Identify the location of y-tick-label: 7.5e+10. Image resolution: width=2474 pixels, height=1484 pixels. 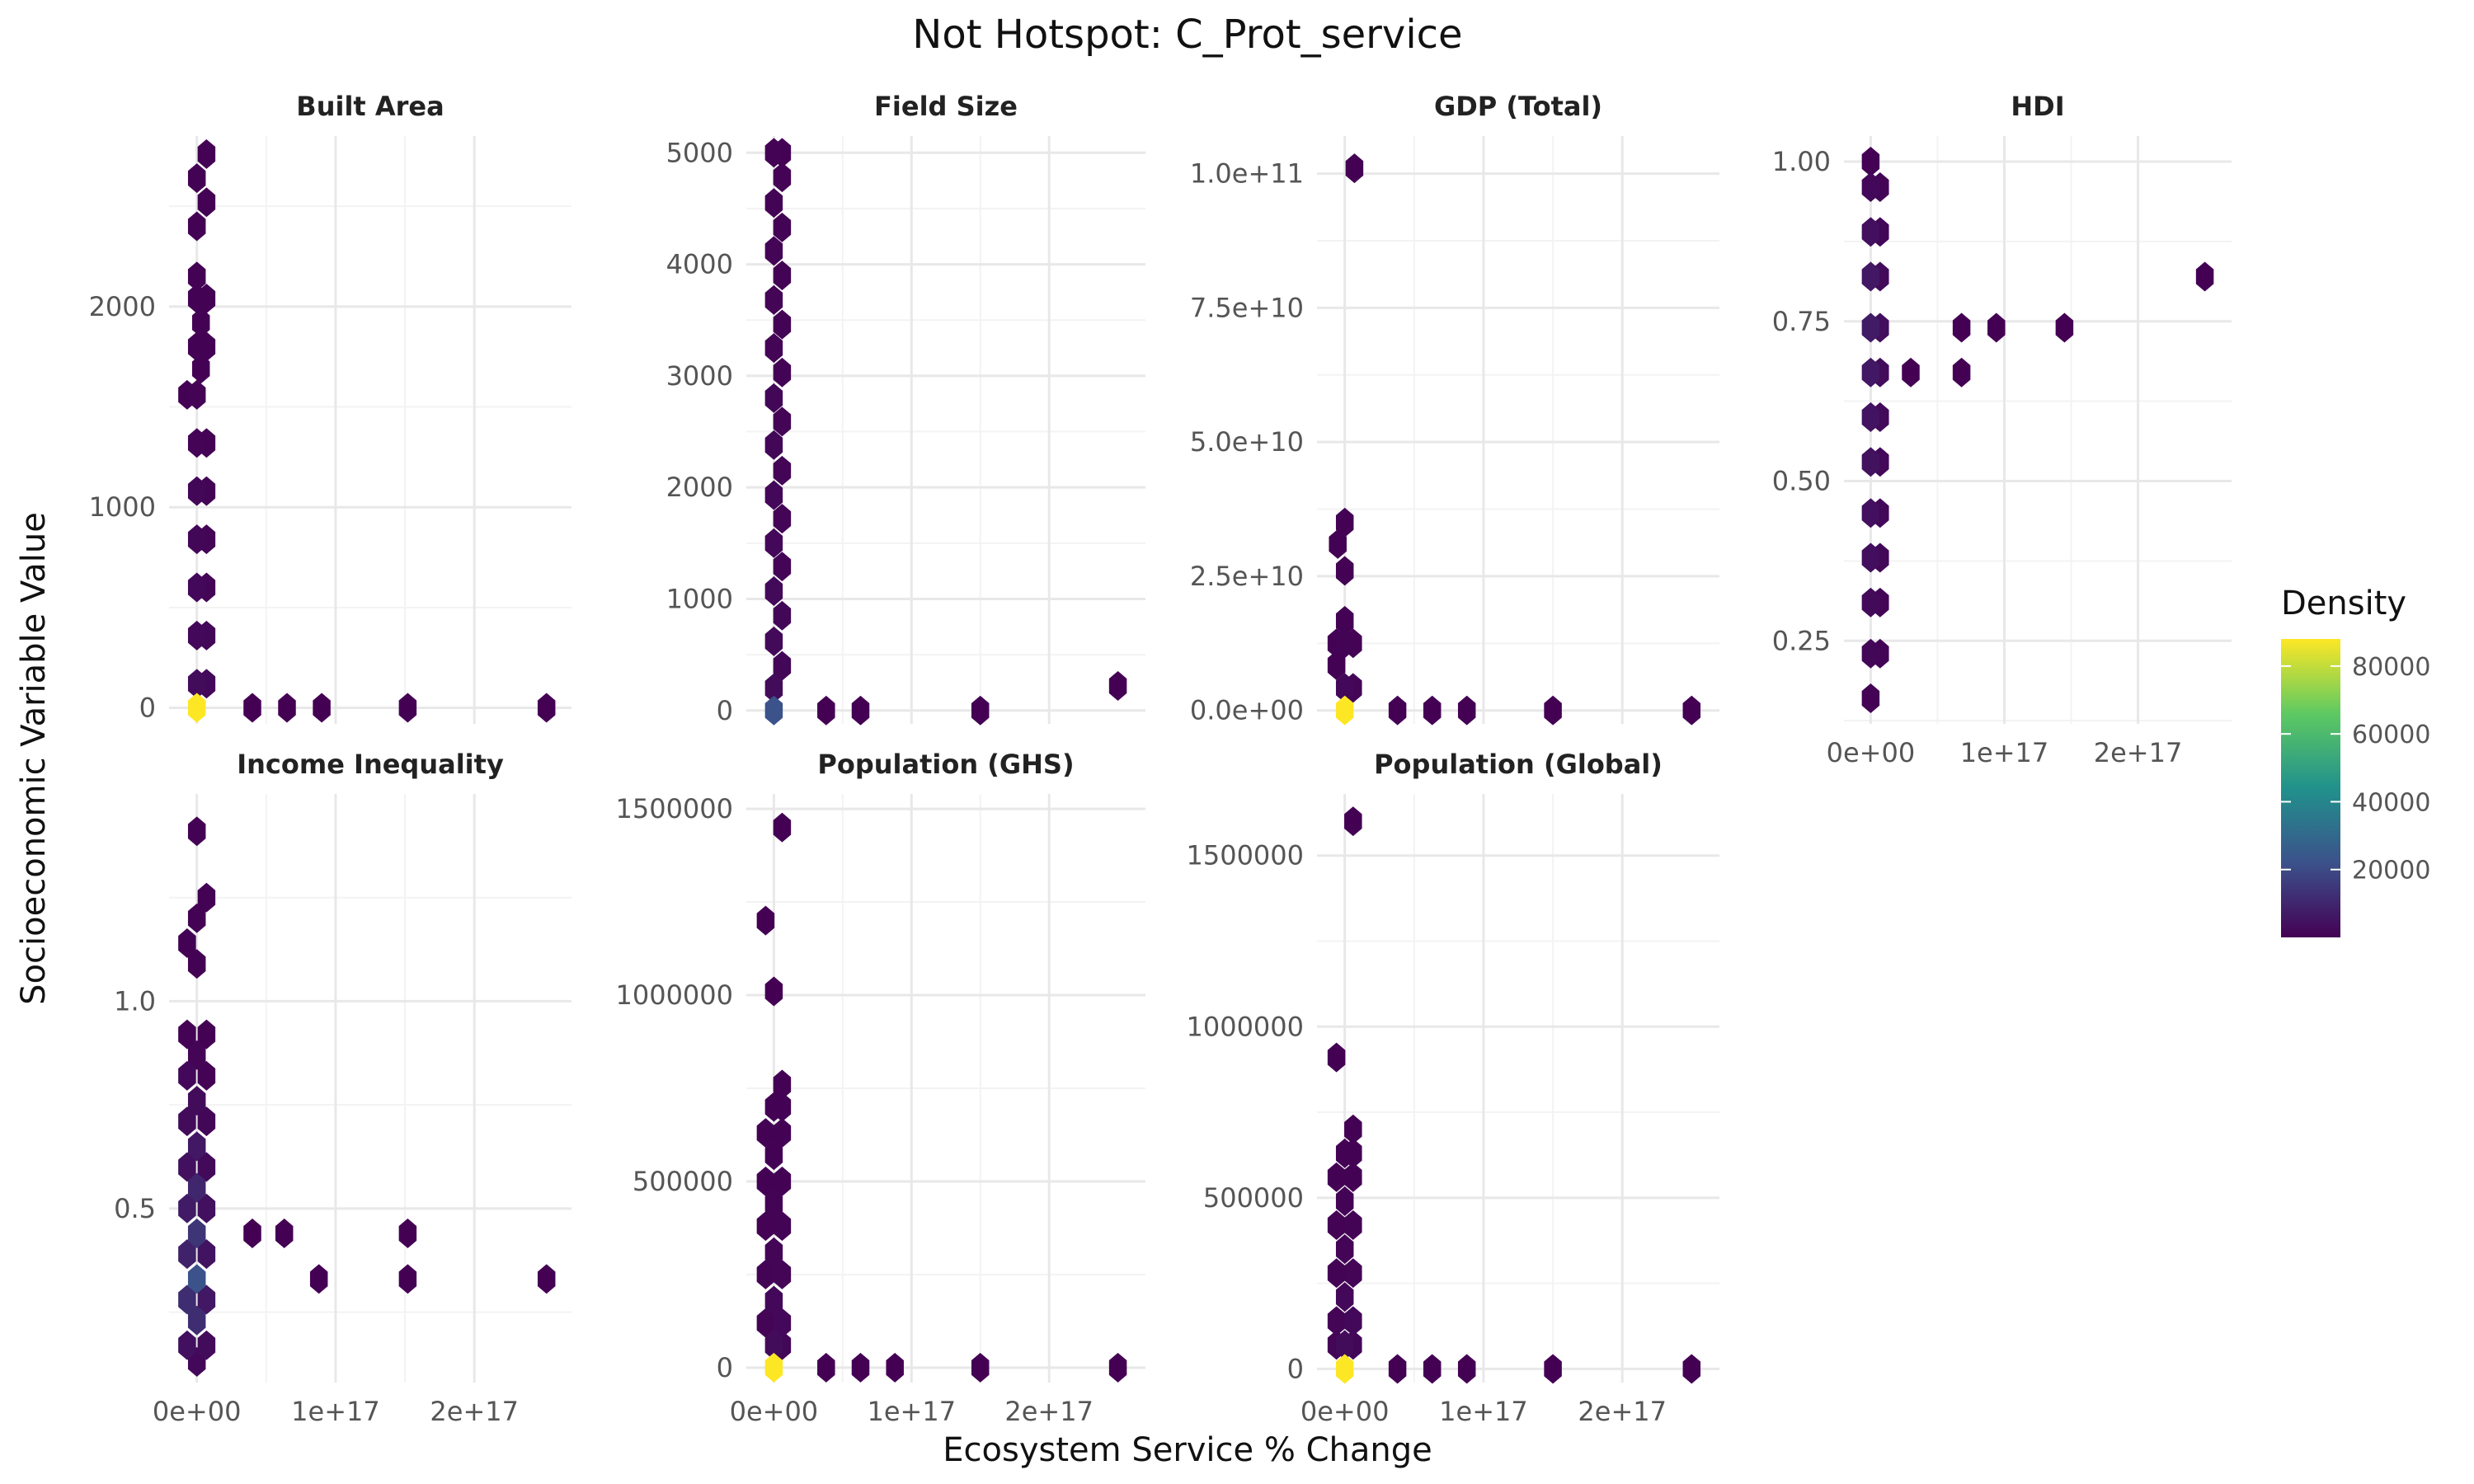
(1247, 307).